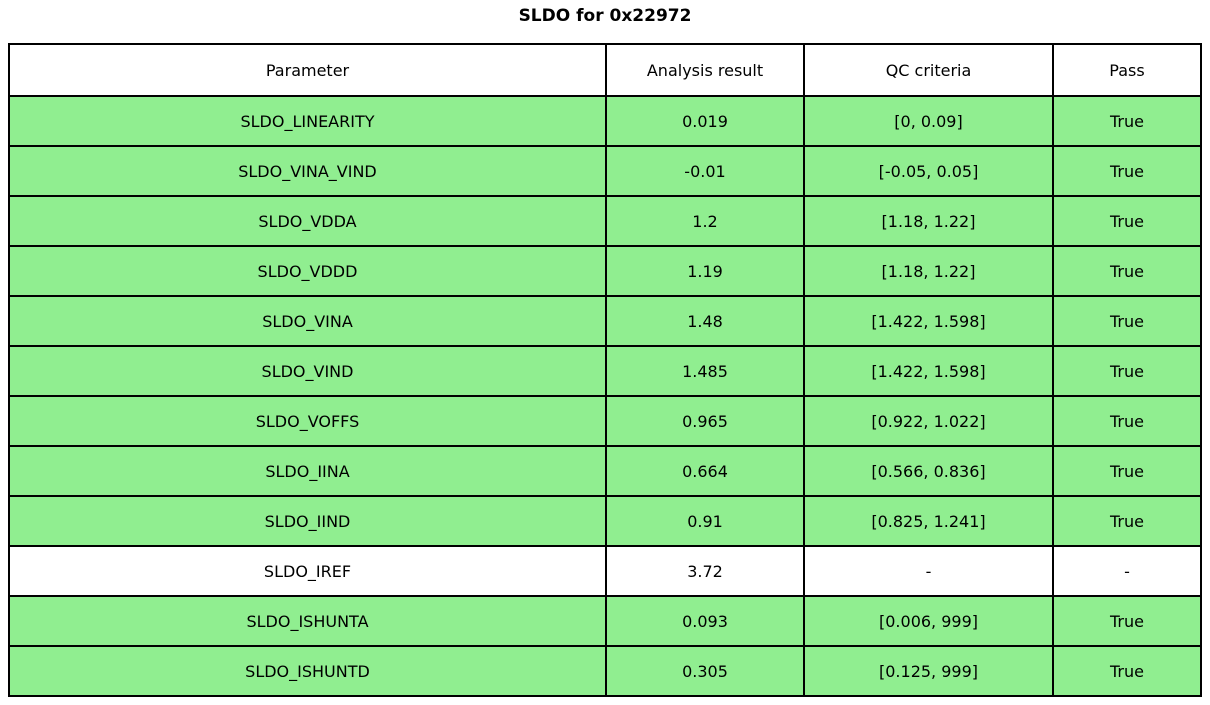 The width and height of the screenshot is (1210, 705). I want to click on analysis-result-cell: 0.019, so click(705, 121).